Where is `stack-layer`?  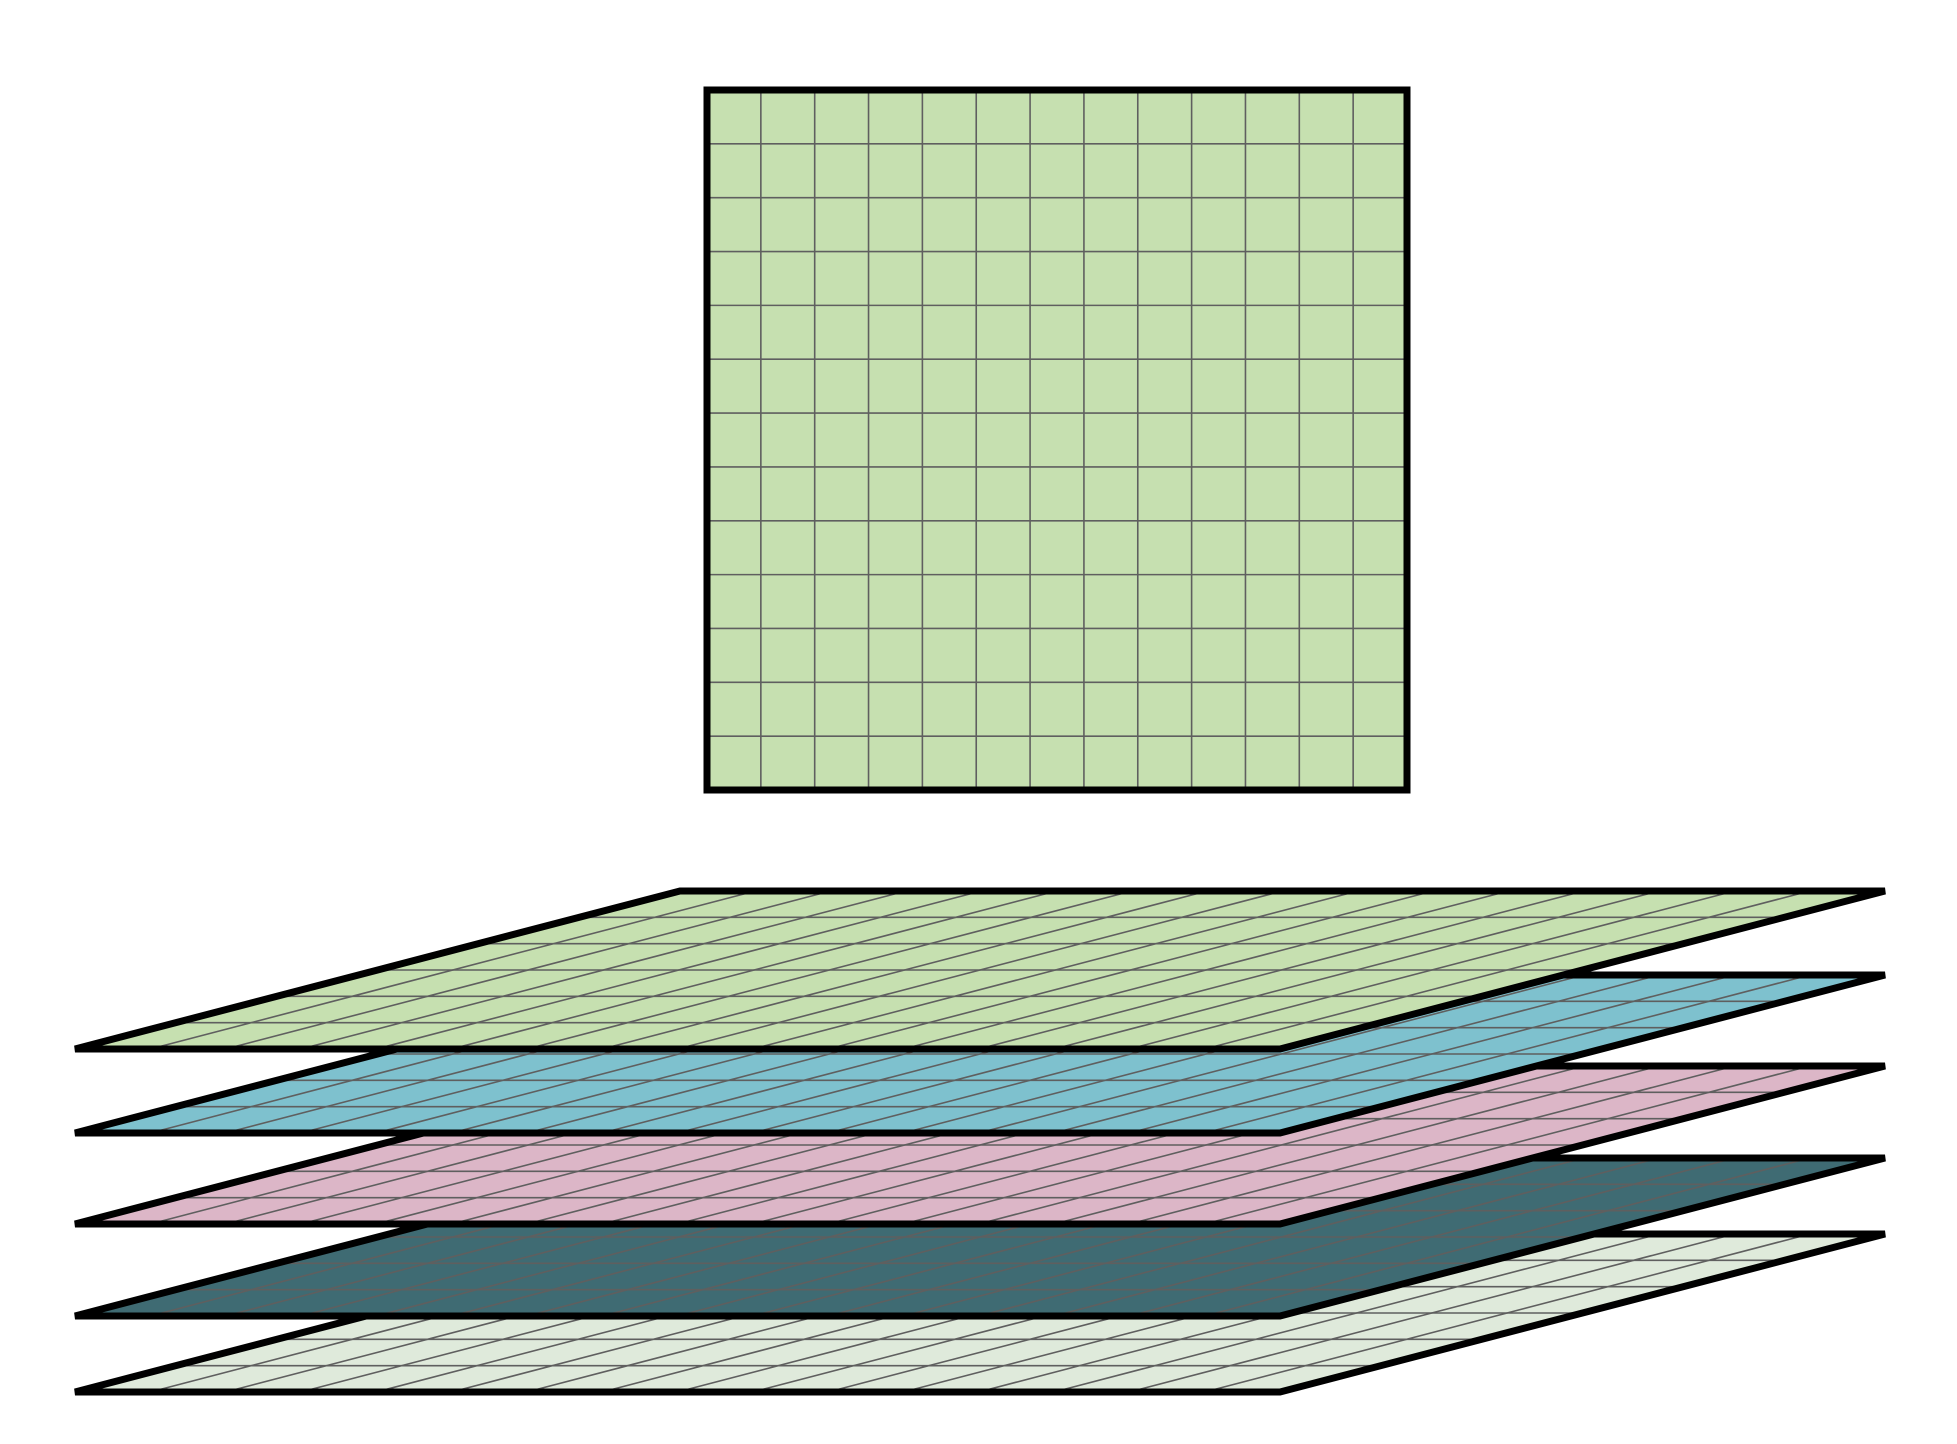 stack-layer is located at coordinates (980, 970).